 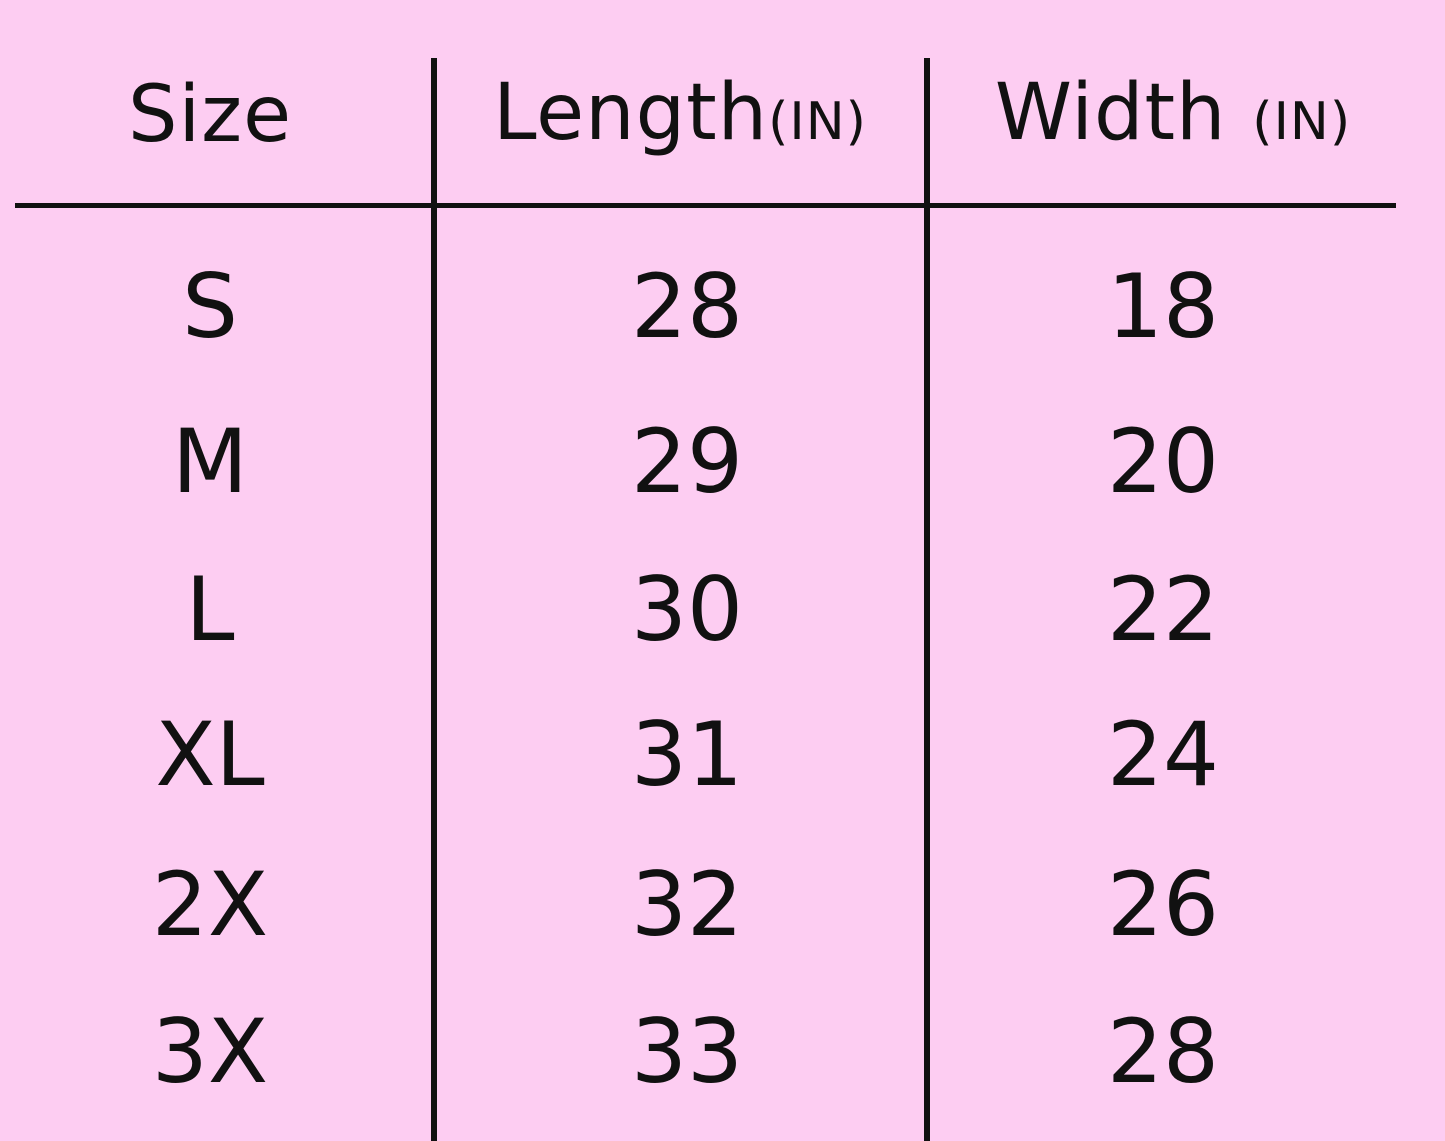 I want to click on header-label: Size, so click(x=210, y=115).